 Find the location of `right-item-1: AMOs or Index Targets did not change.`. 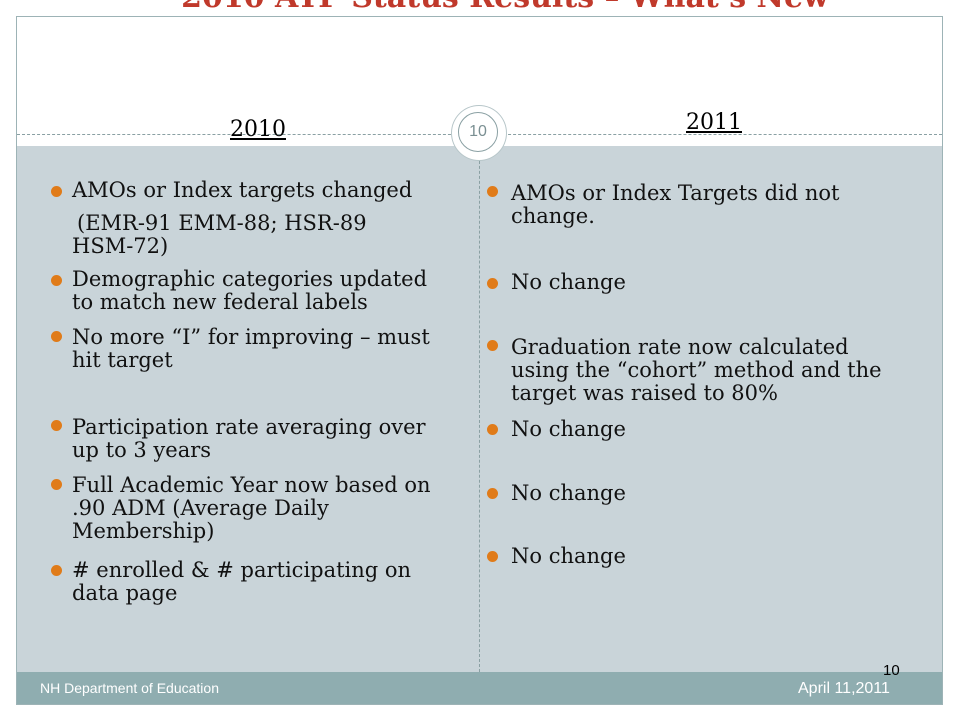

right-item-1: AMOs or Index Targets did not change. is located at coordinates (675, 204).